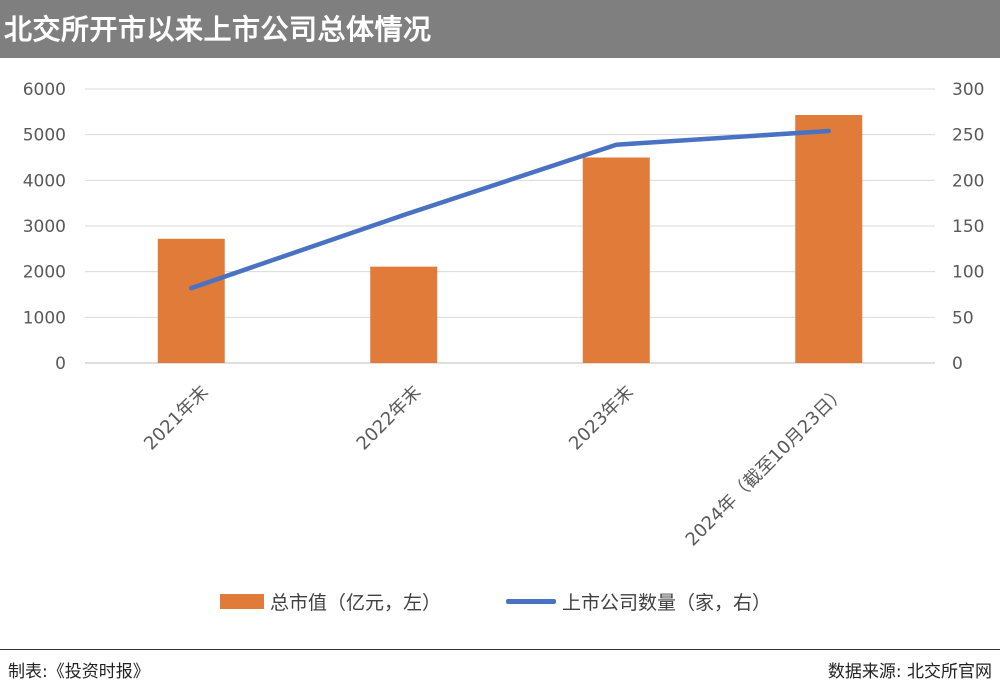 This screenshot has height=692, width=1000. What do you see at coordinates (389, 418) in the screenshot?
I see `x-tick-label: 2022年末` at bounding box center [389, 418].